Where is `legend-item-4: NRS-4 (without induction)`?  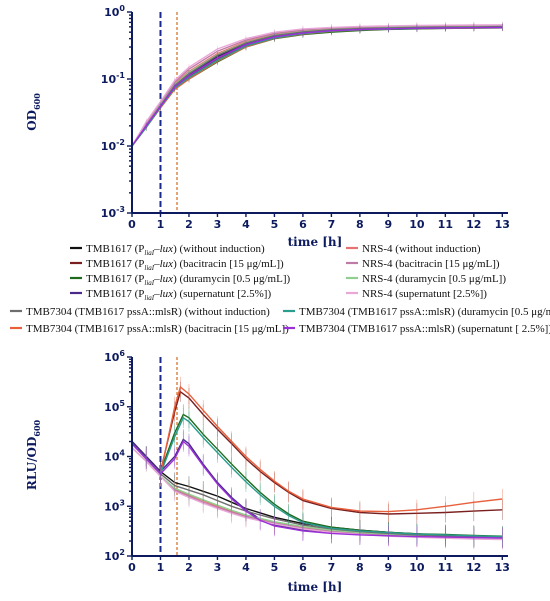
legend-item-4: NRS-4 (without induction) is located at coordinates (413, 249).